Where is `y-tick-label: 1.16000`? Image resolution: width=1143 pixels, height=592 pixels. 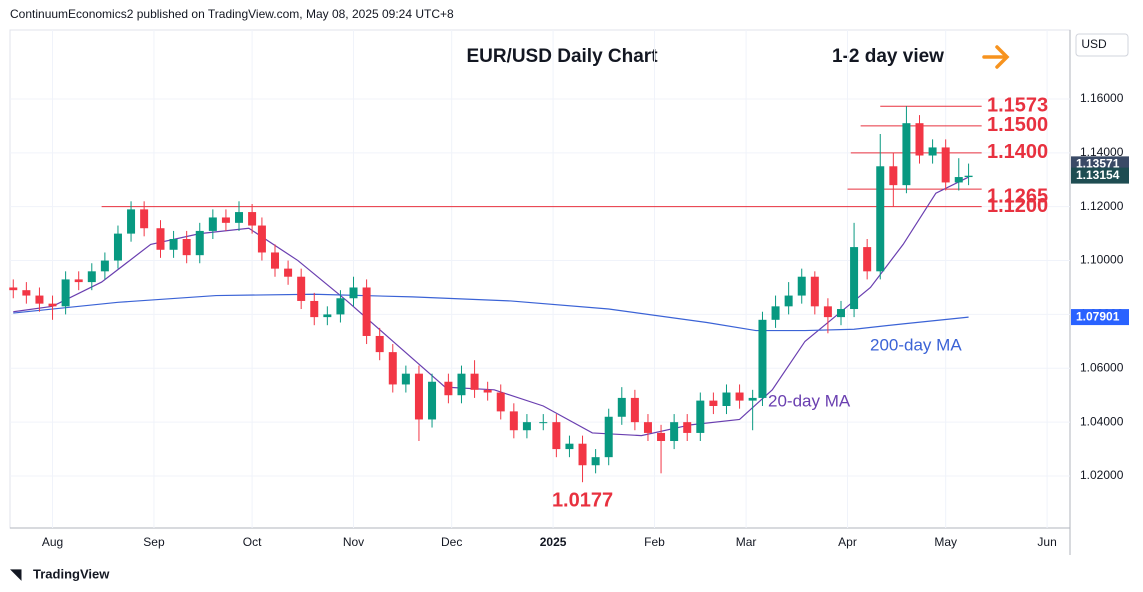 y-tick-label: 1.16000 is located at coordinates (1102, 98).